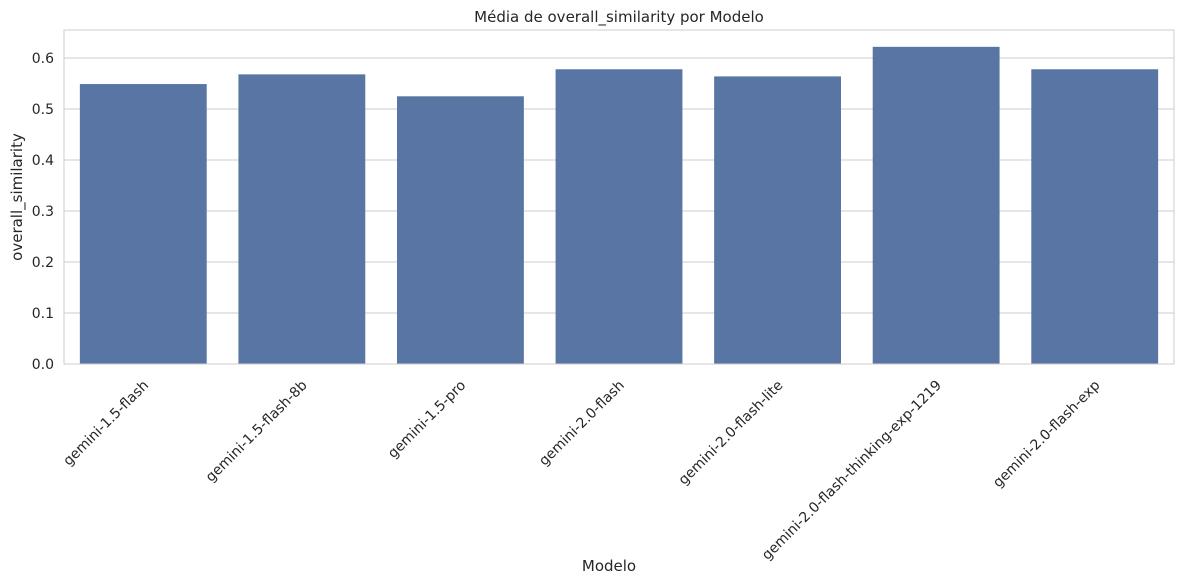  I want to click on y-tick-label: 0.0, so click(43, 365).